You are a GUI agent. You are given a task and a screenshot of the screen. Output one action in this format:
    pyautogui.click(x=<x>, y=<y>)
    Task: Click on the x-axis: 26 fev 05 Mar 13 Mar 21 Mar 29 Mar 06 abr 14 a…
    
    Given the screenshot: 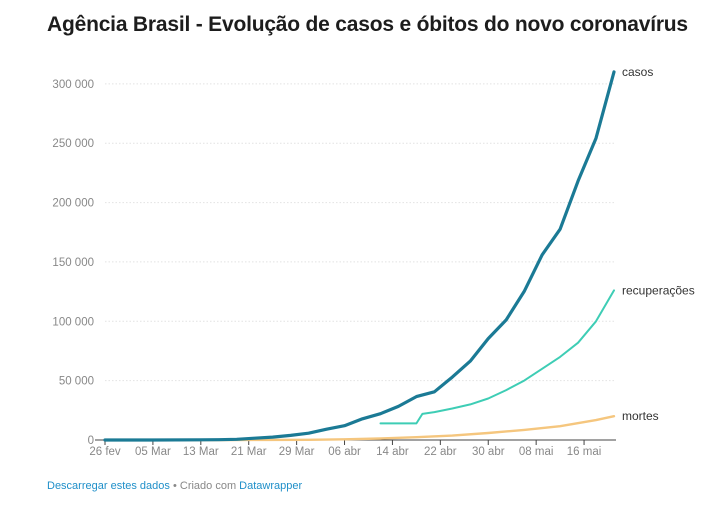 What is the action you would take?
    pyautogui.click(x=345, y=449)
    